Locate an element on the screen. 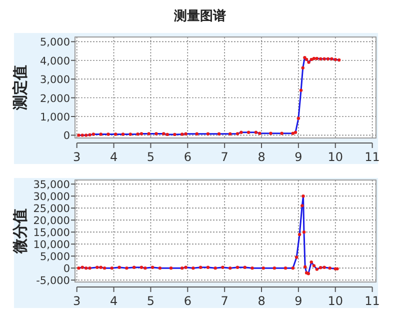 This screenshot has height=328, width=395. y-tick-label: -5,000 is located at coordinates (53, 281).